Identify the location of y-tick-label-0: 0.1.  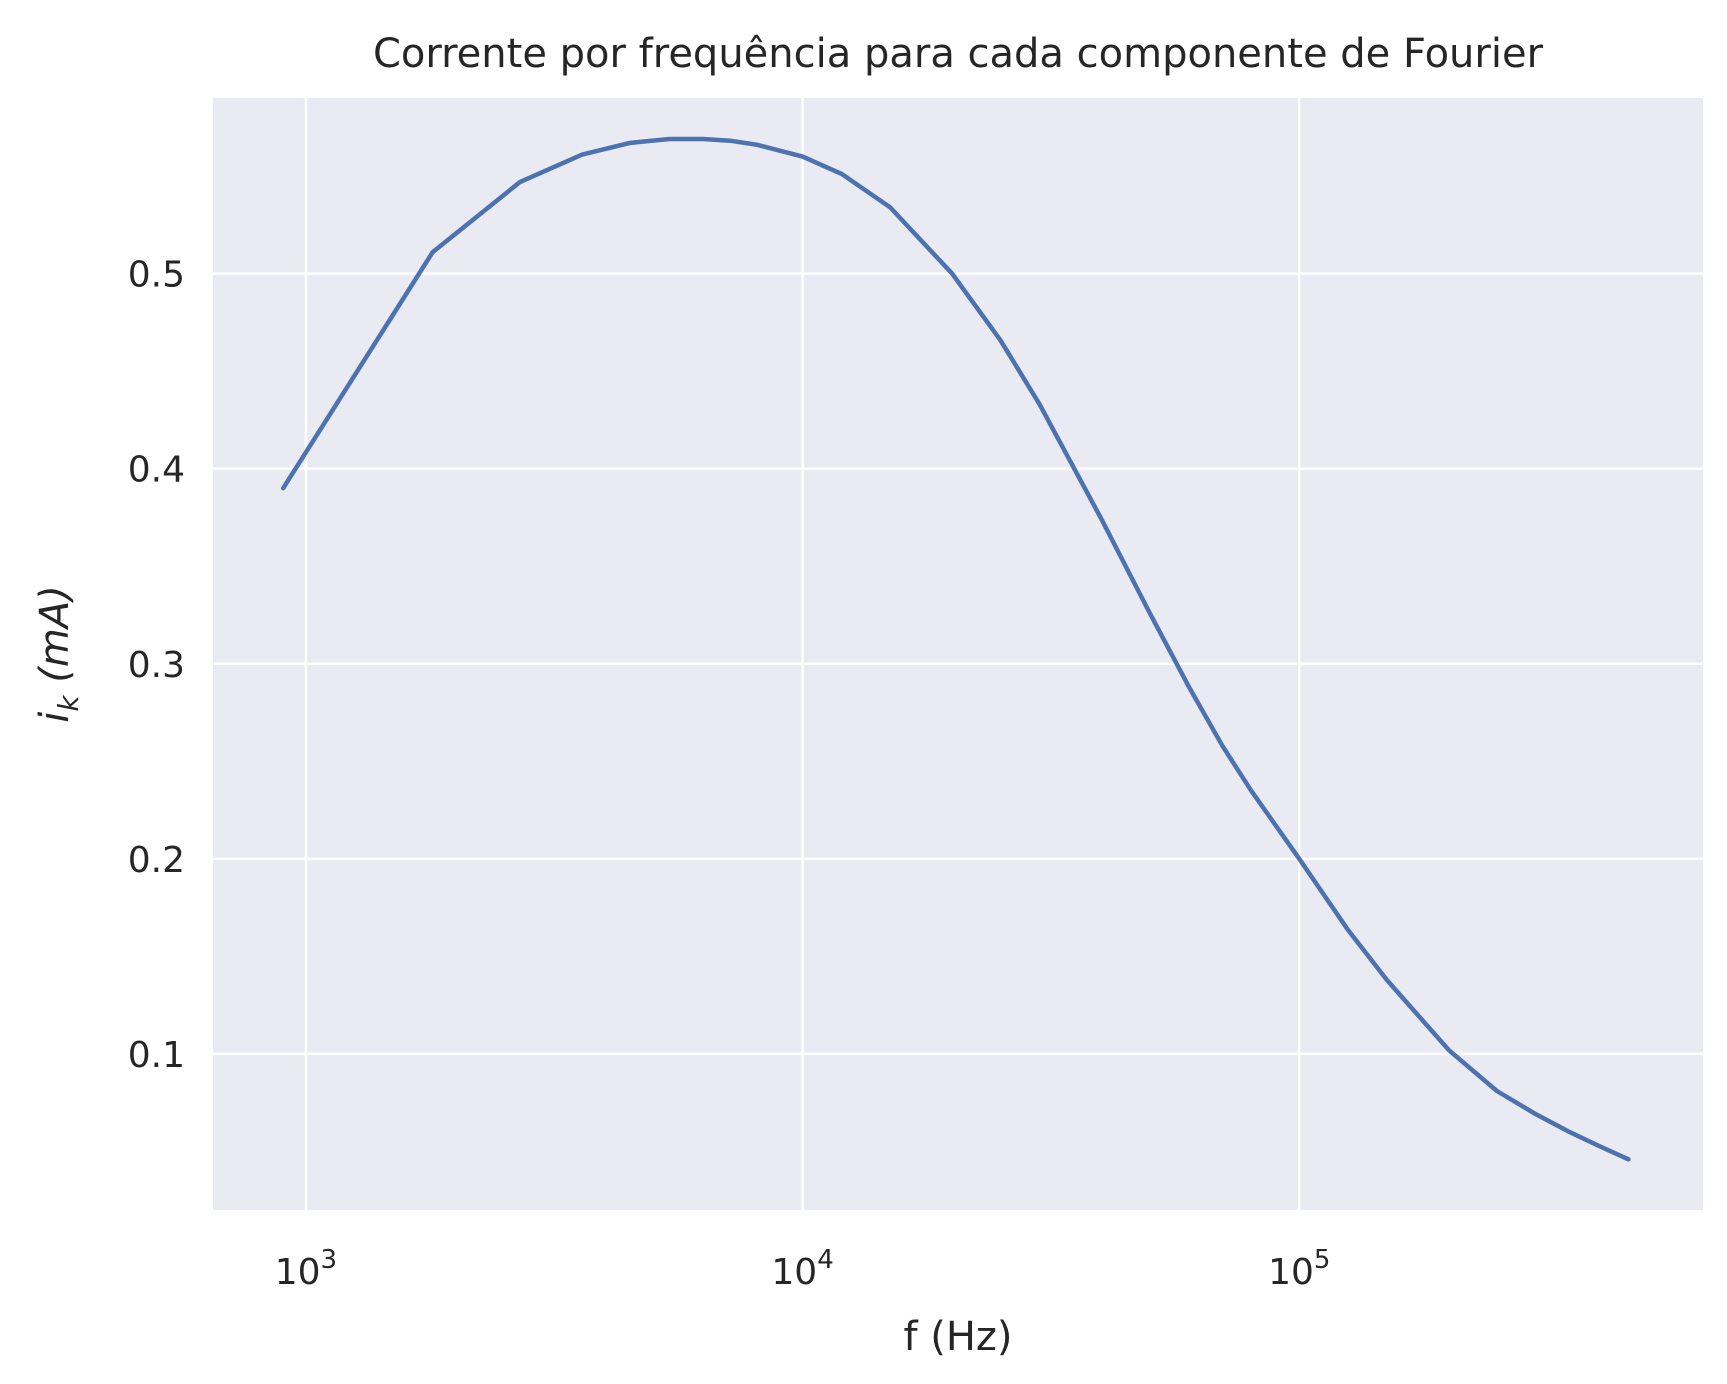
(156, 1055).